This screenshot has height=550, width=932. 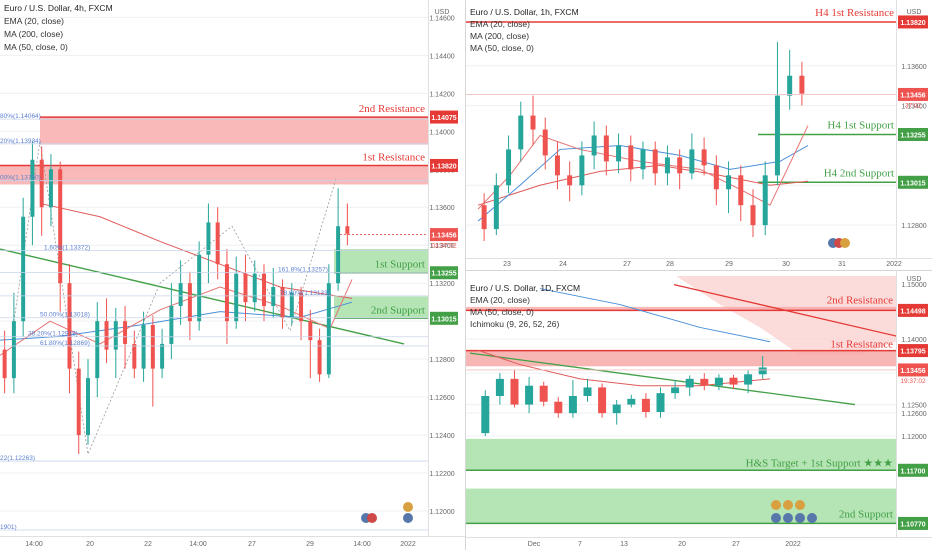 What do you see at coordinates (894, 264) in the screenshot?
I see `h1-time-tick: 2022` at bounding box center [894, 264].